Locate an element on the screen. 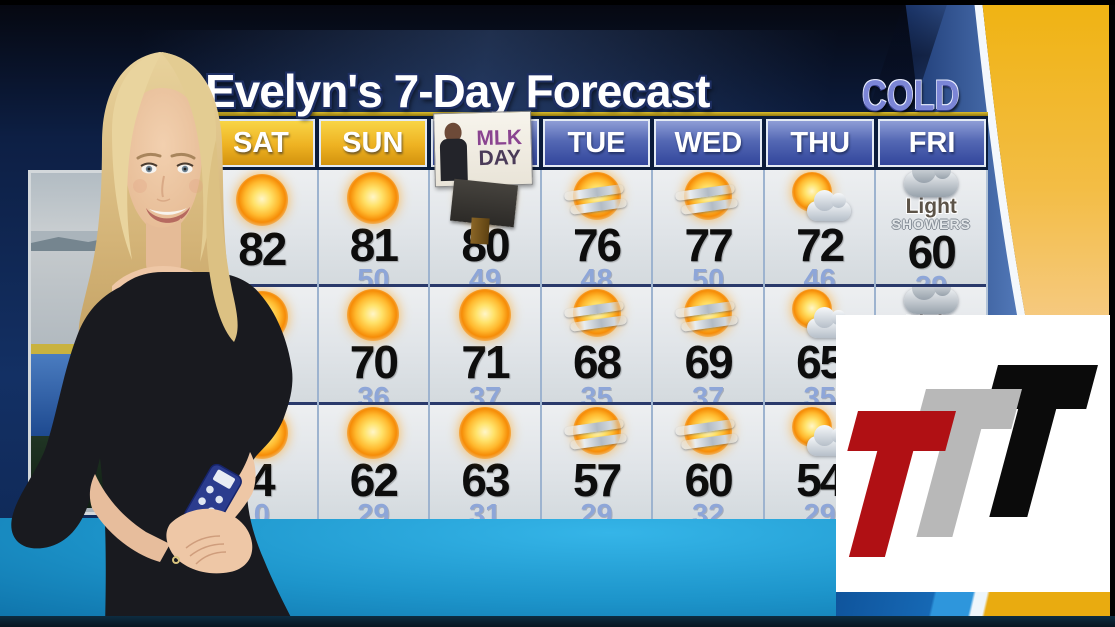 The width and height of the screenshot is (1115, 627). forecast-title: Evelyn's 7-Day Forecast is located at coordinates (457, 91).